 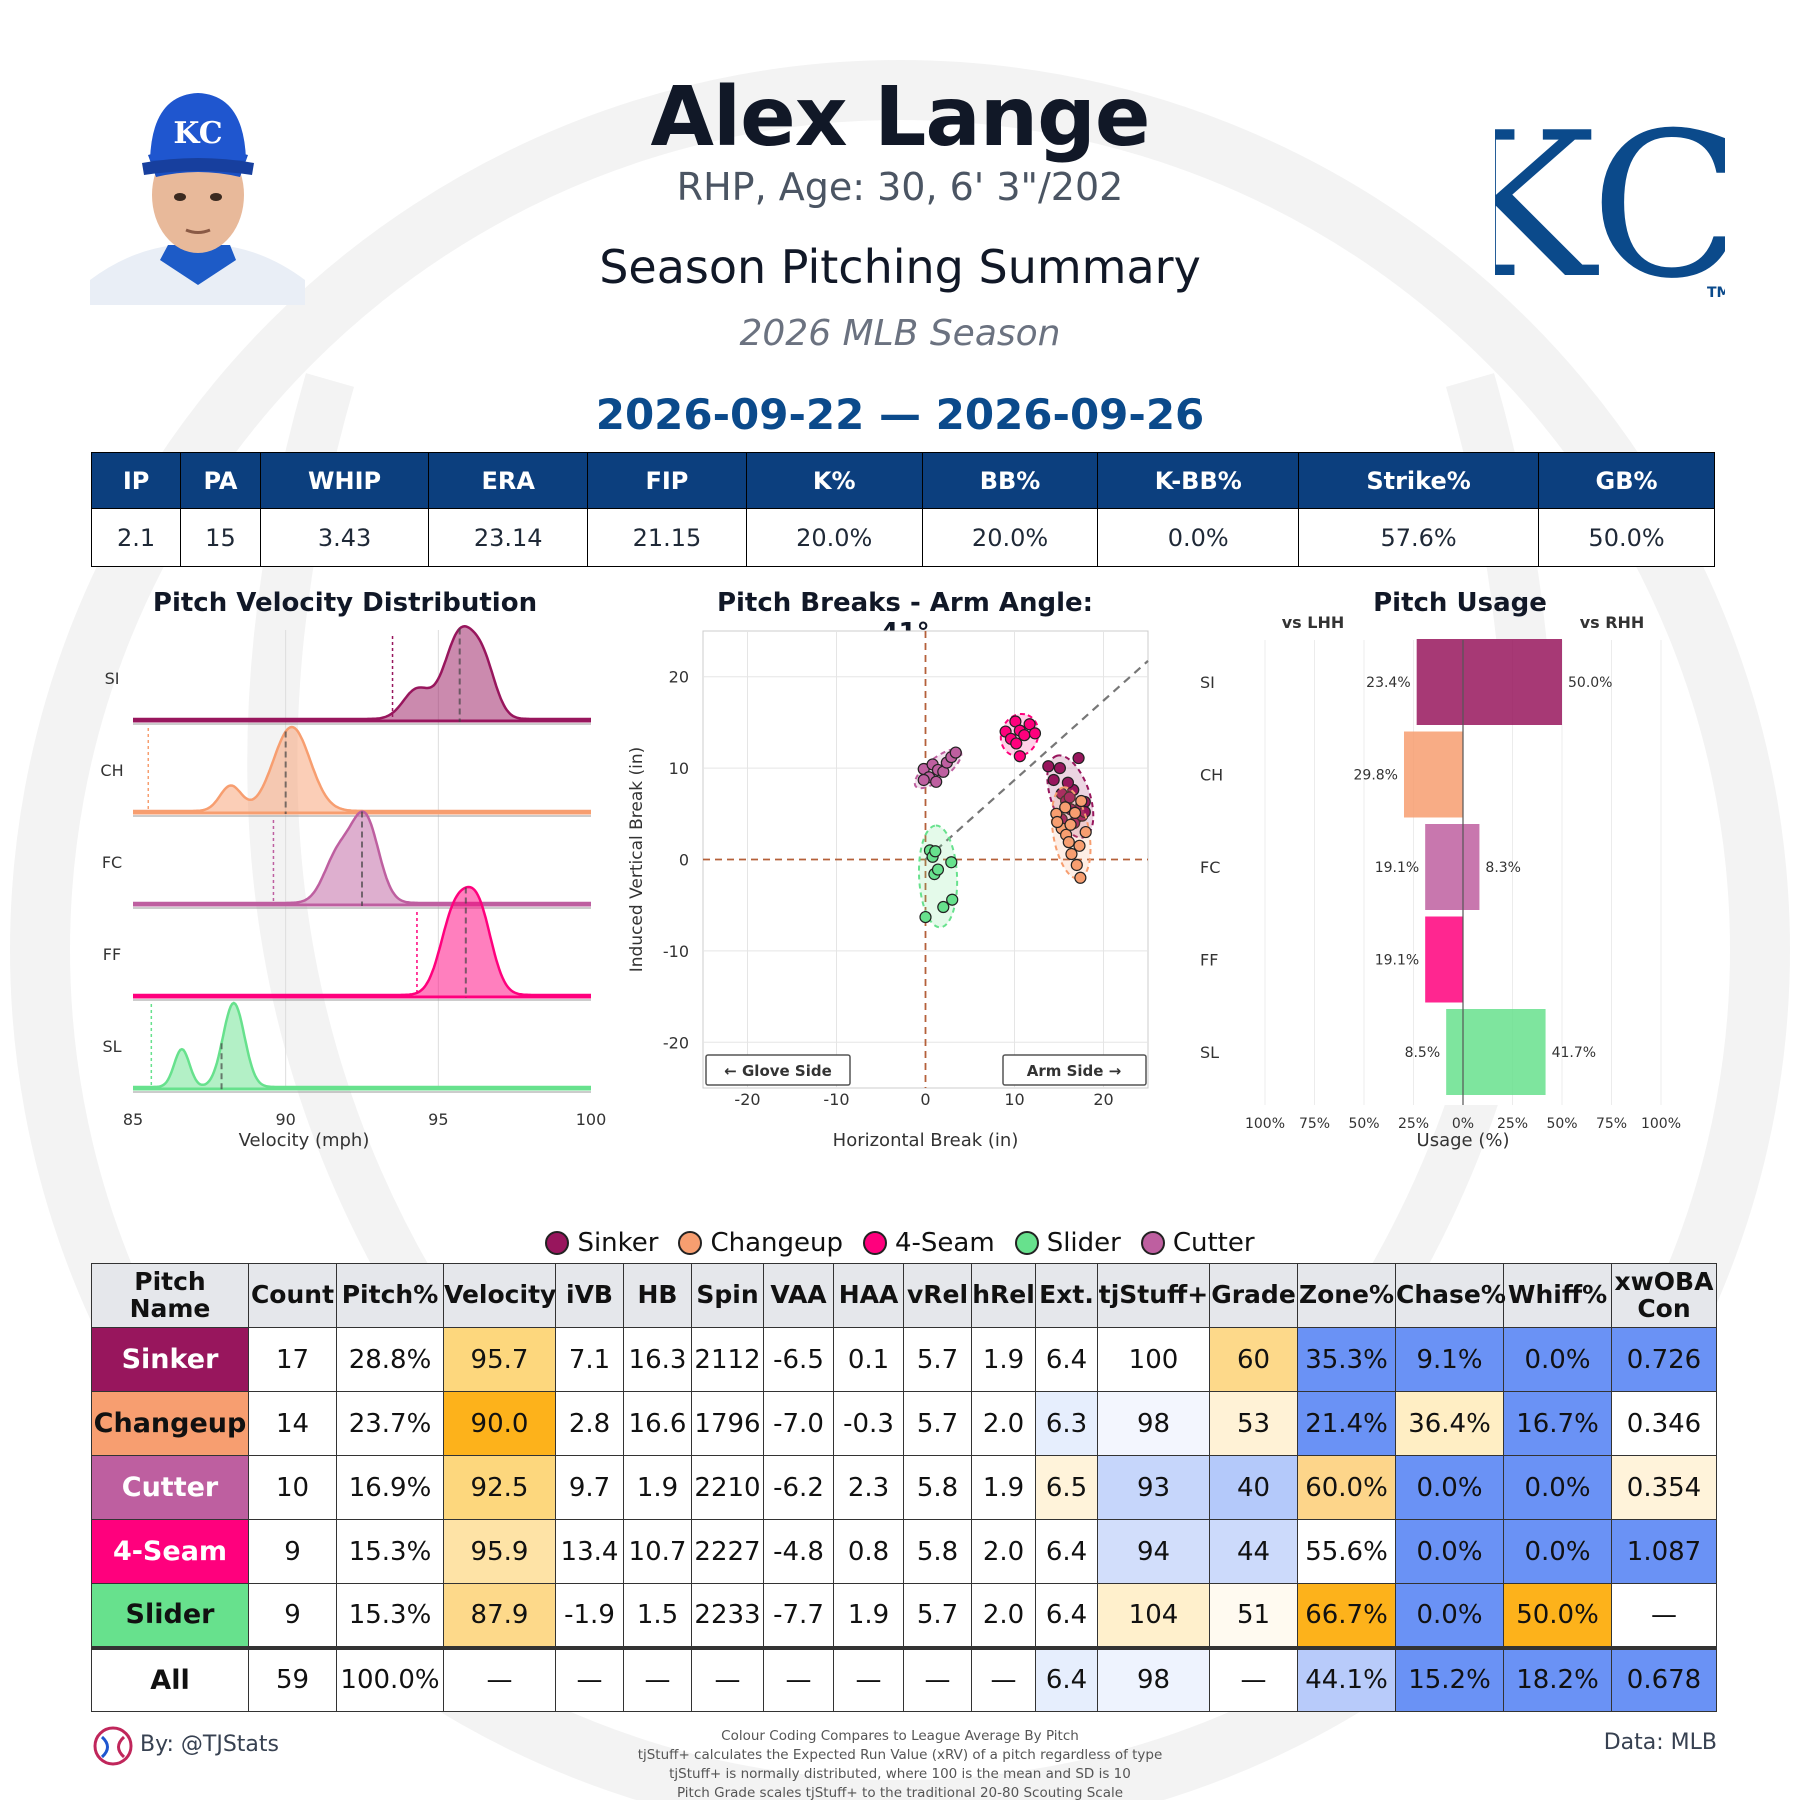 What do you see at coordinates (111, 770) in the screenshot?
I see `pitch-row-label: CH` at bounding box center [111, 770].